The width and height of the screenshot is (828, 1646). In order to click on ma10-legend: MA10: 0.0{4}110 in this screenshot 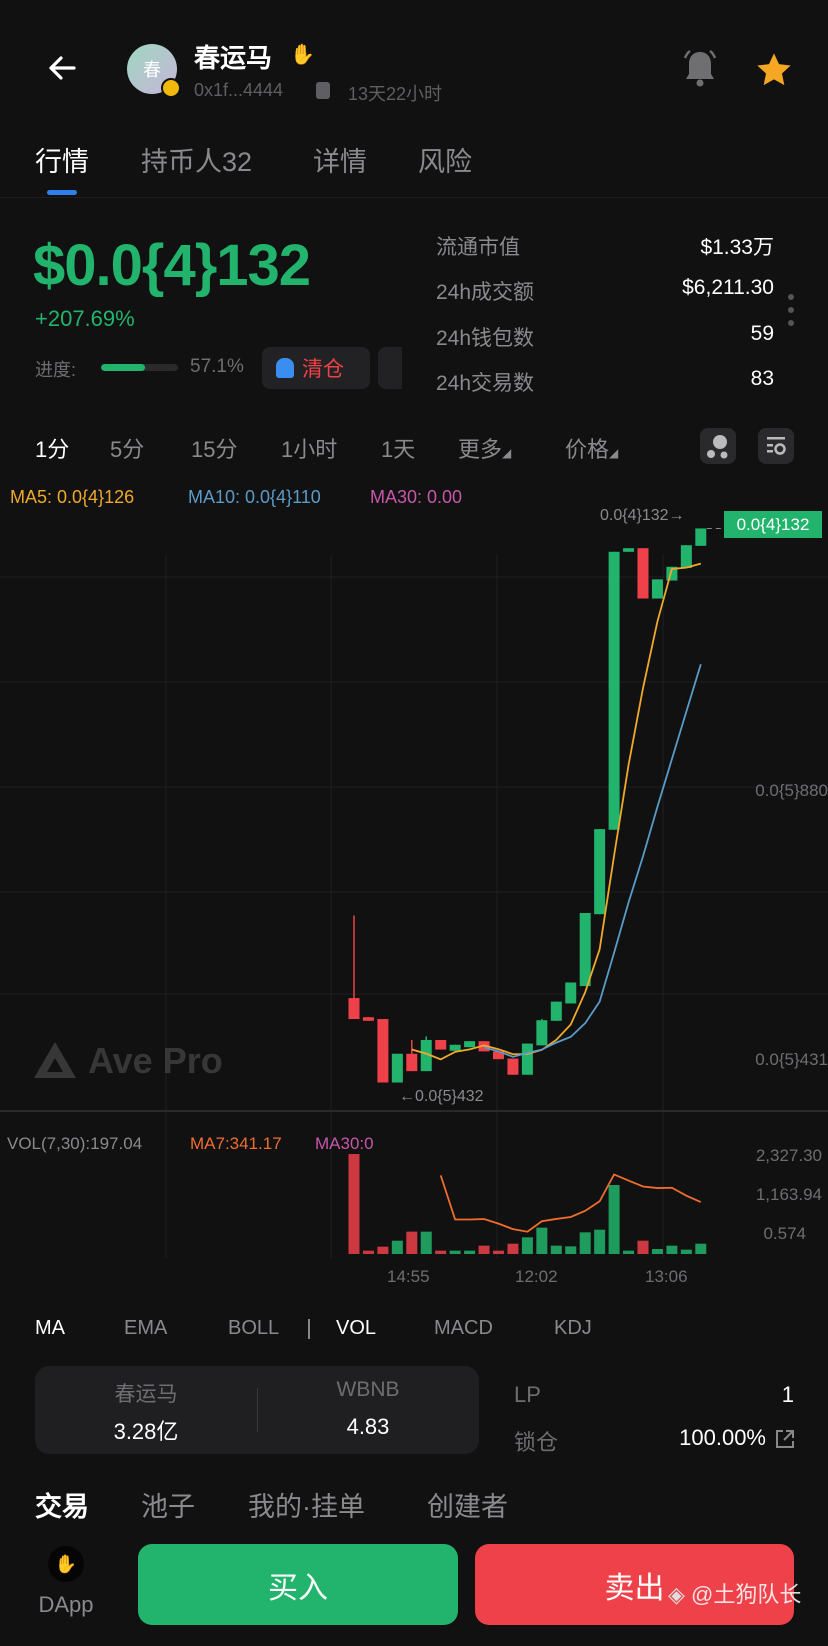, I will do `click(254, 497)`.